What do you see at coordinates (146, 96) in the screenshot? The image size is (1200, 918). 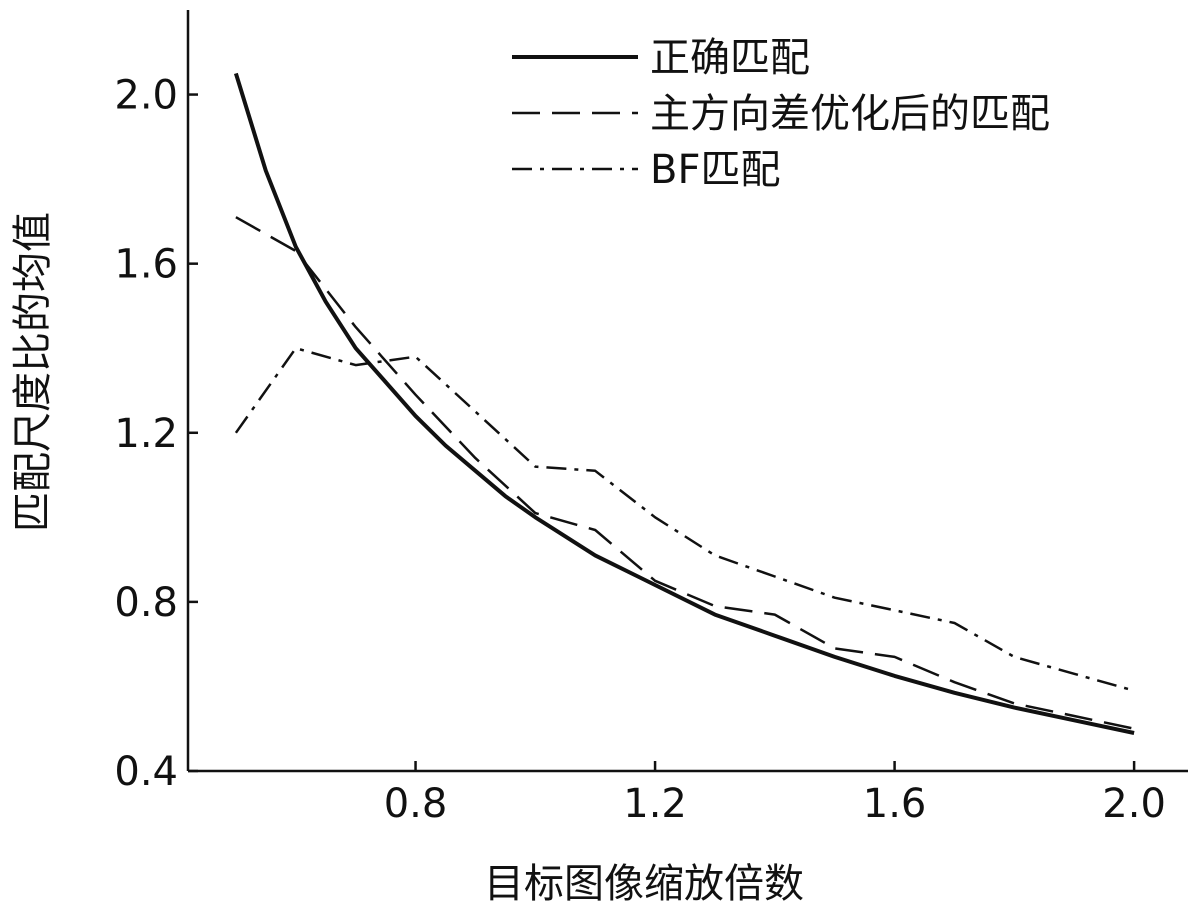 I see `y-tick-label: 2.0` at bounding box center [146, 96].